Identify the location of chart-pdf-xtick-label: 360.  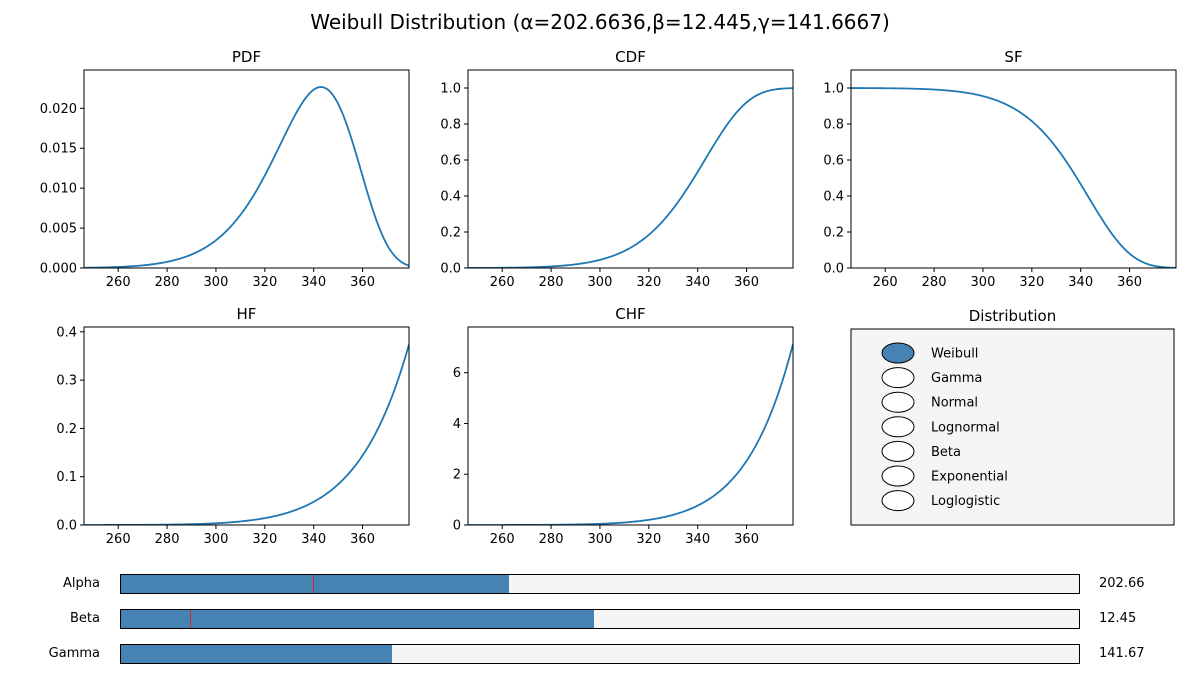
(362, 282).